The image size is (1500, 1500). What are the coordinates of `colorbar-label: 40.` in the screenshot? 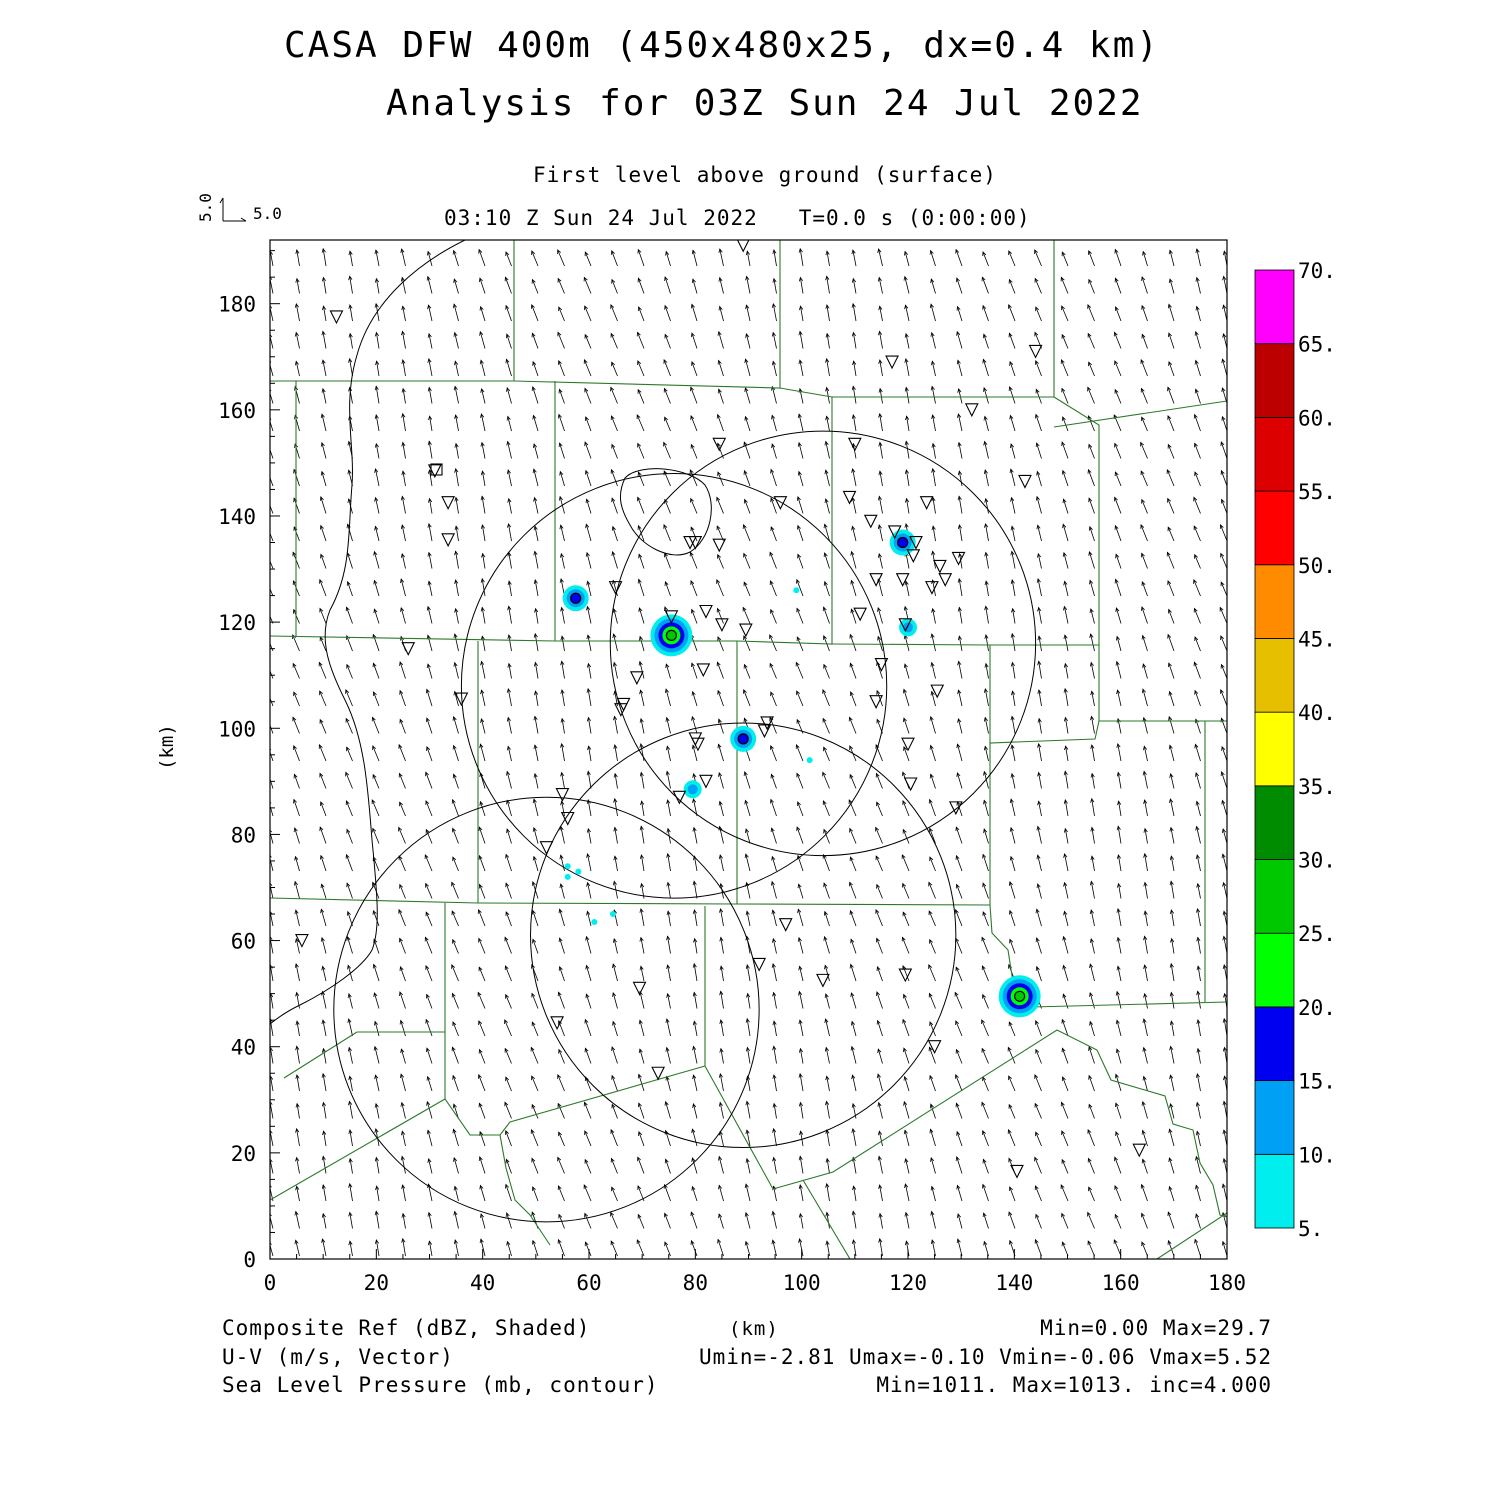 It's located at (1317, 713).